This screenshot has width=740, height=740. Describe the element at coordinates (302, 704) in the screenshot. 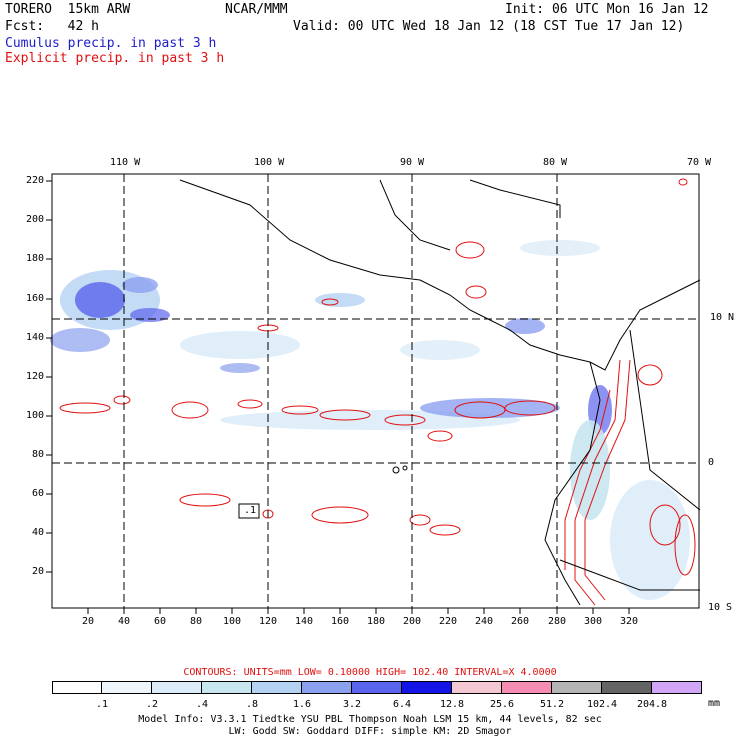

I see `colorbar-label: 1.6` at that location.